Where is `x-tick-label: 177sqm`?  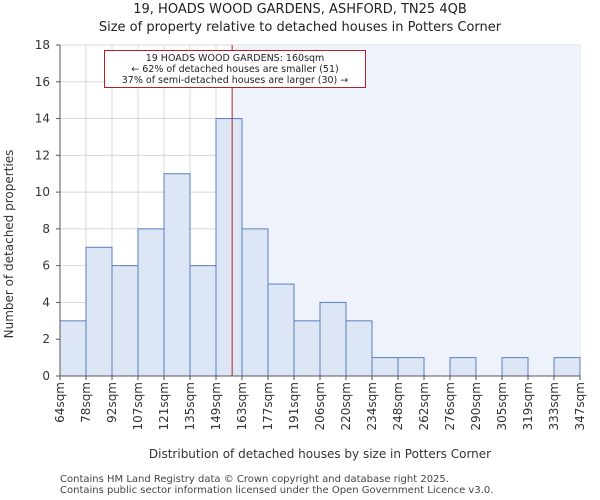
x-tick-label: 177sqm is located at coordinates (268, 406).